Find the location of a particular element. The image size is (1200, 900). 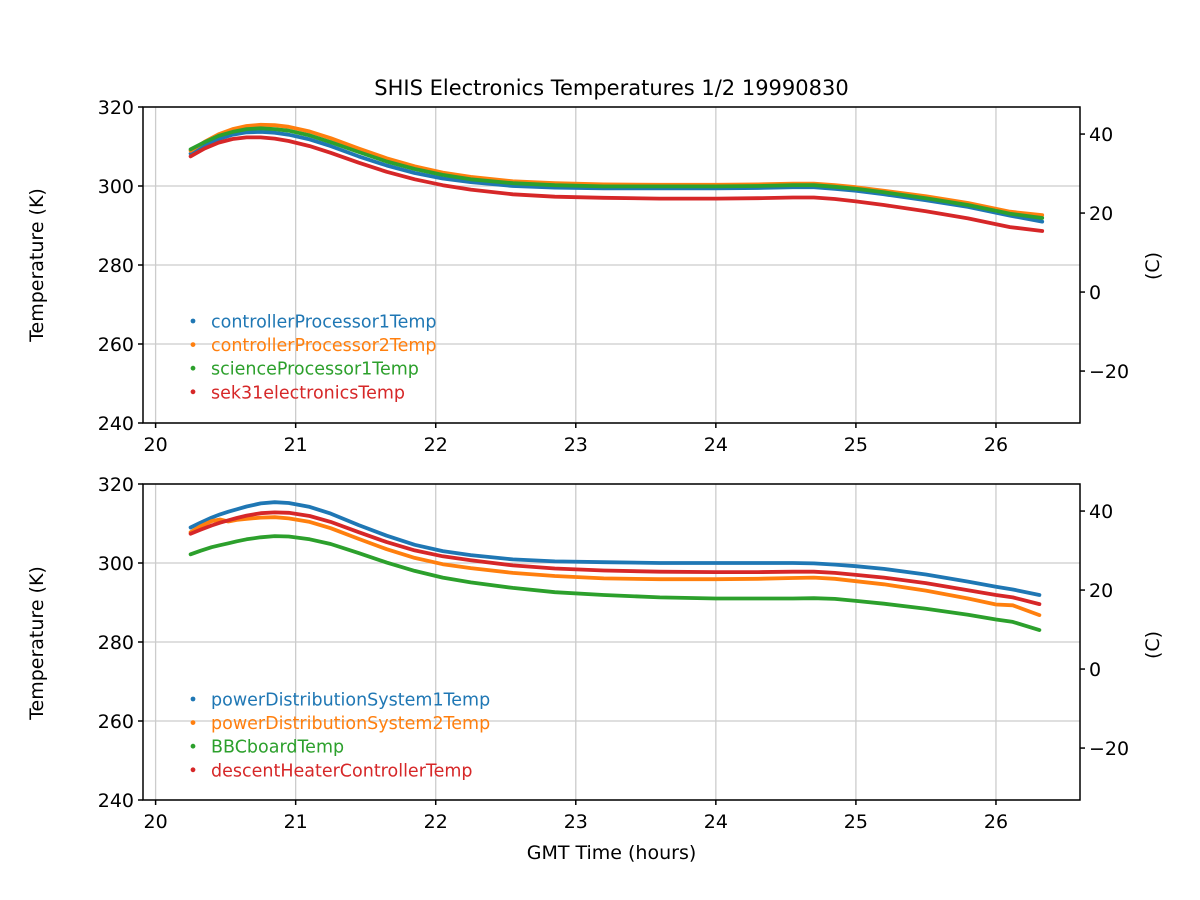

top-plot-yaxis-label-right: (C) is located at coordinates (1153, 266).